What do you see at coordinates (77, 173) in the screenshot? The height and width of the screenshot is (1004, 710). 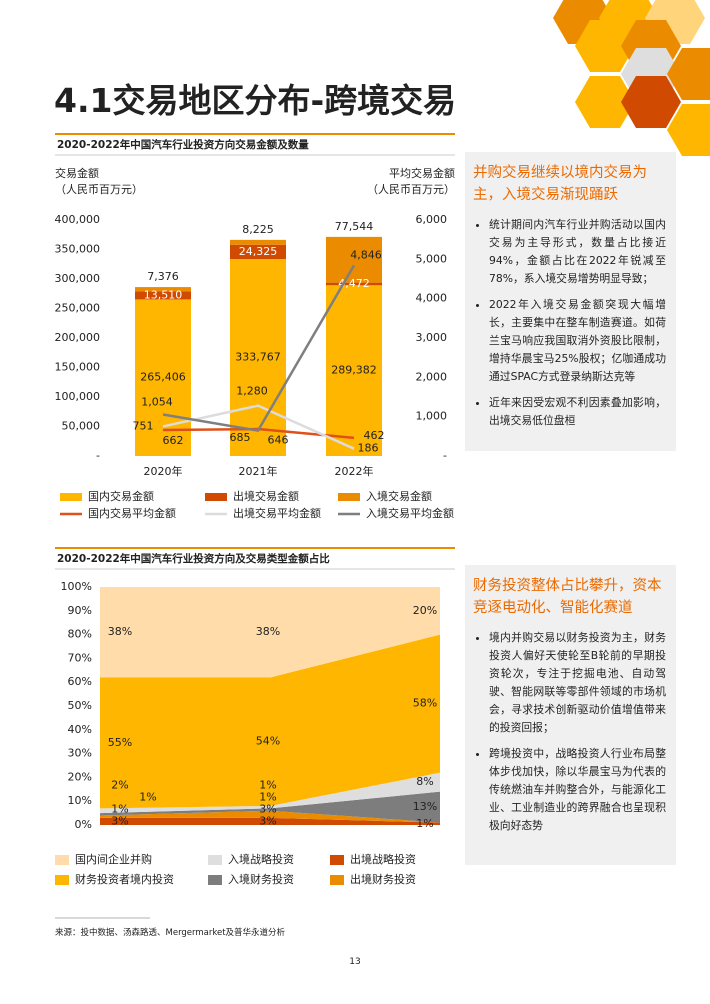 I see `y-axis-title: 交易金额` at bounding box center [77, 173].